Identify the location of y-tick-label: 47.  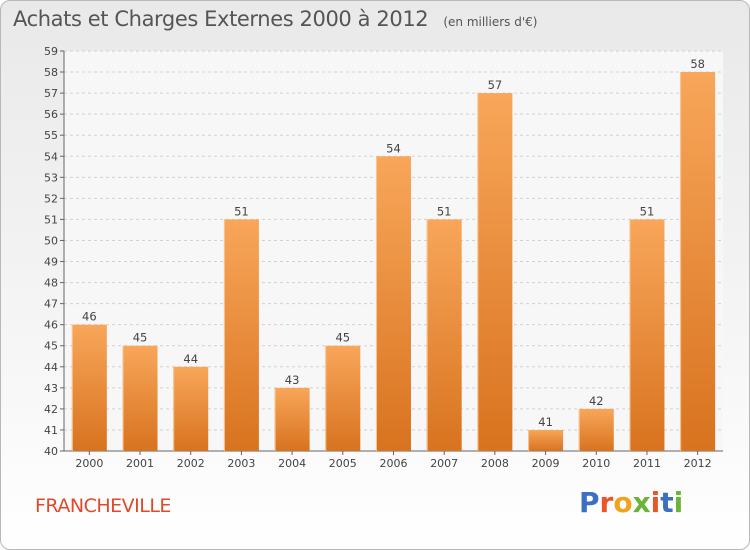
(51, 304).